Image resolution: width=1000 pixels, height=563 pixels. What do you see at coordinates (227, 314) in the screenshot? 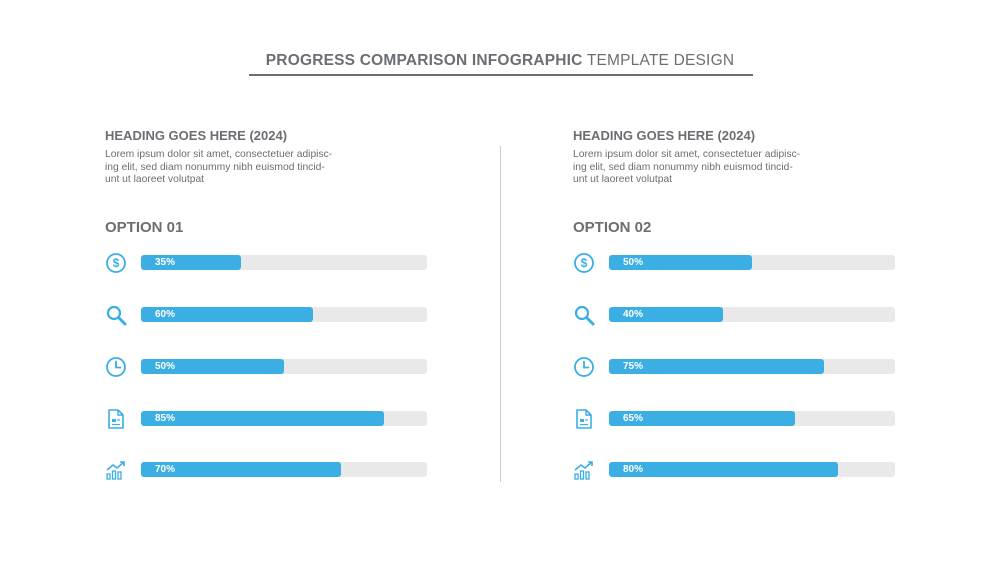
I see `progress-fill: 60%` at bounding box center [227, 314].